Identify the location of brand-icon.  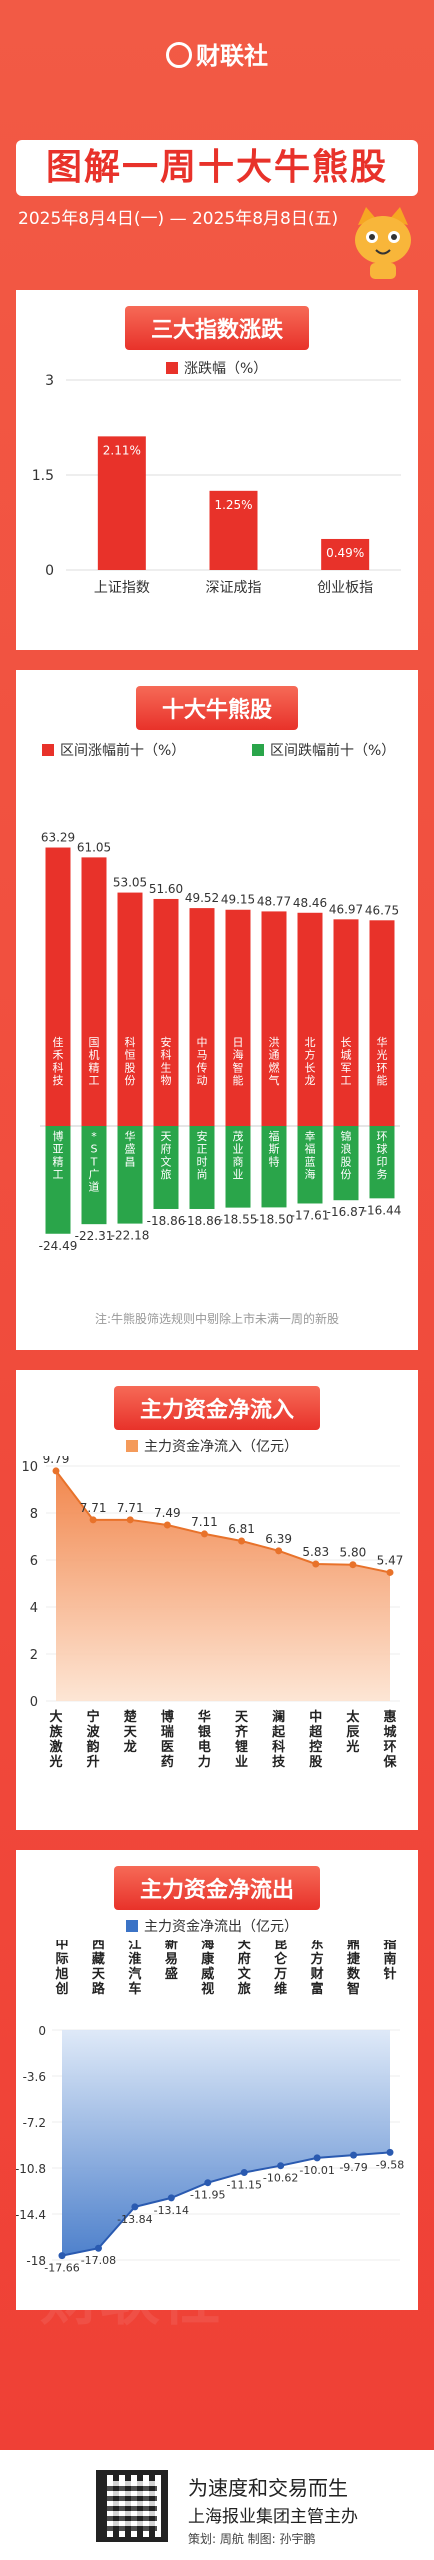
(179, 55).